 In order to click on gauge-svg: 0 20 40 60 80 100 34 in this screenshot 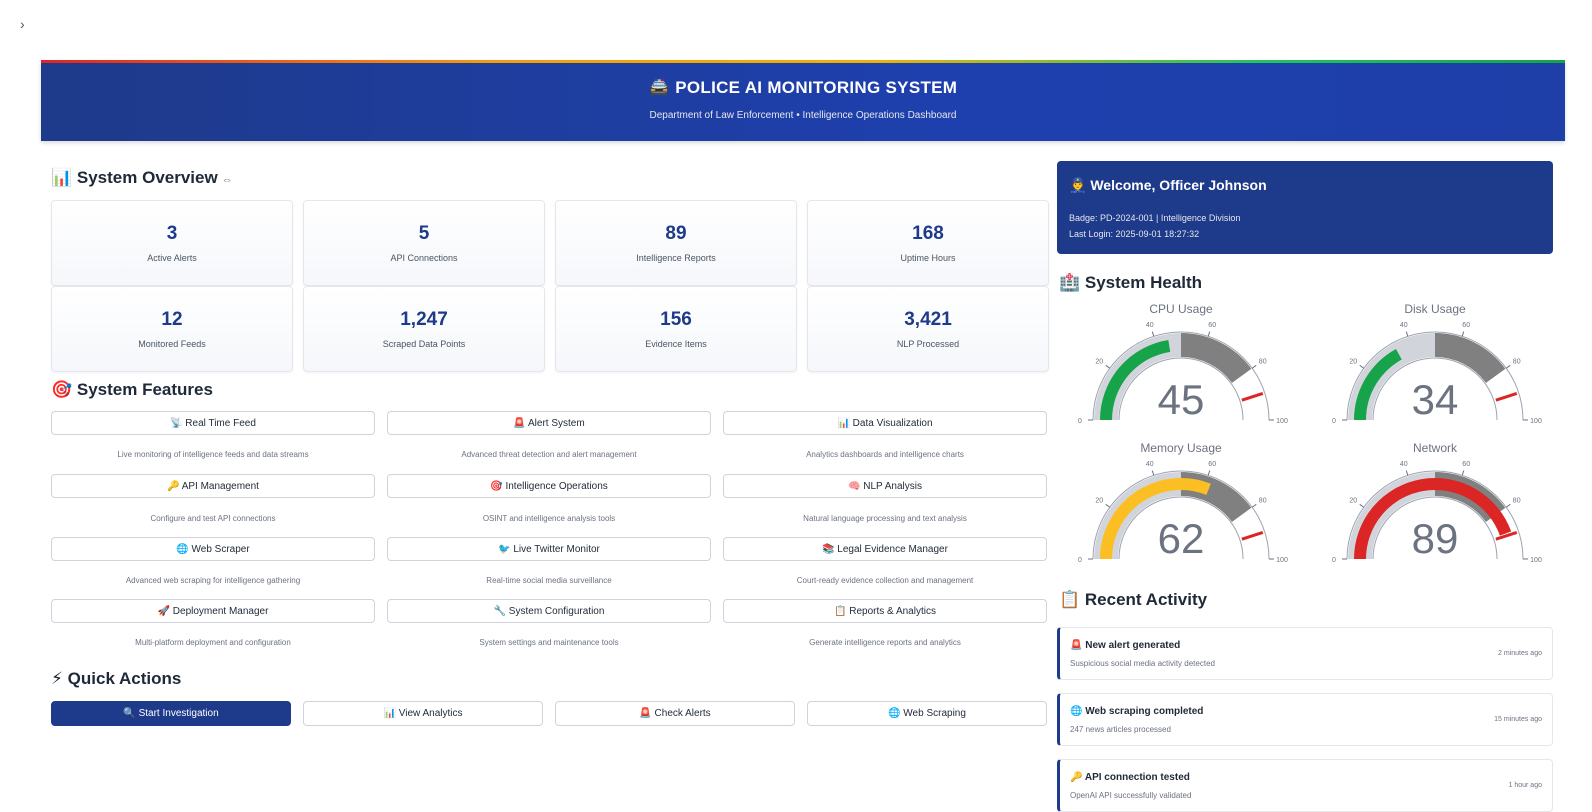, I will do `click(1437, 373)`.